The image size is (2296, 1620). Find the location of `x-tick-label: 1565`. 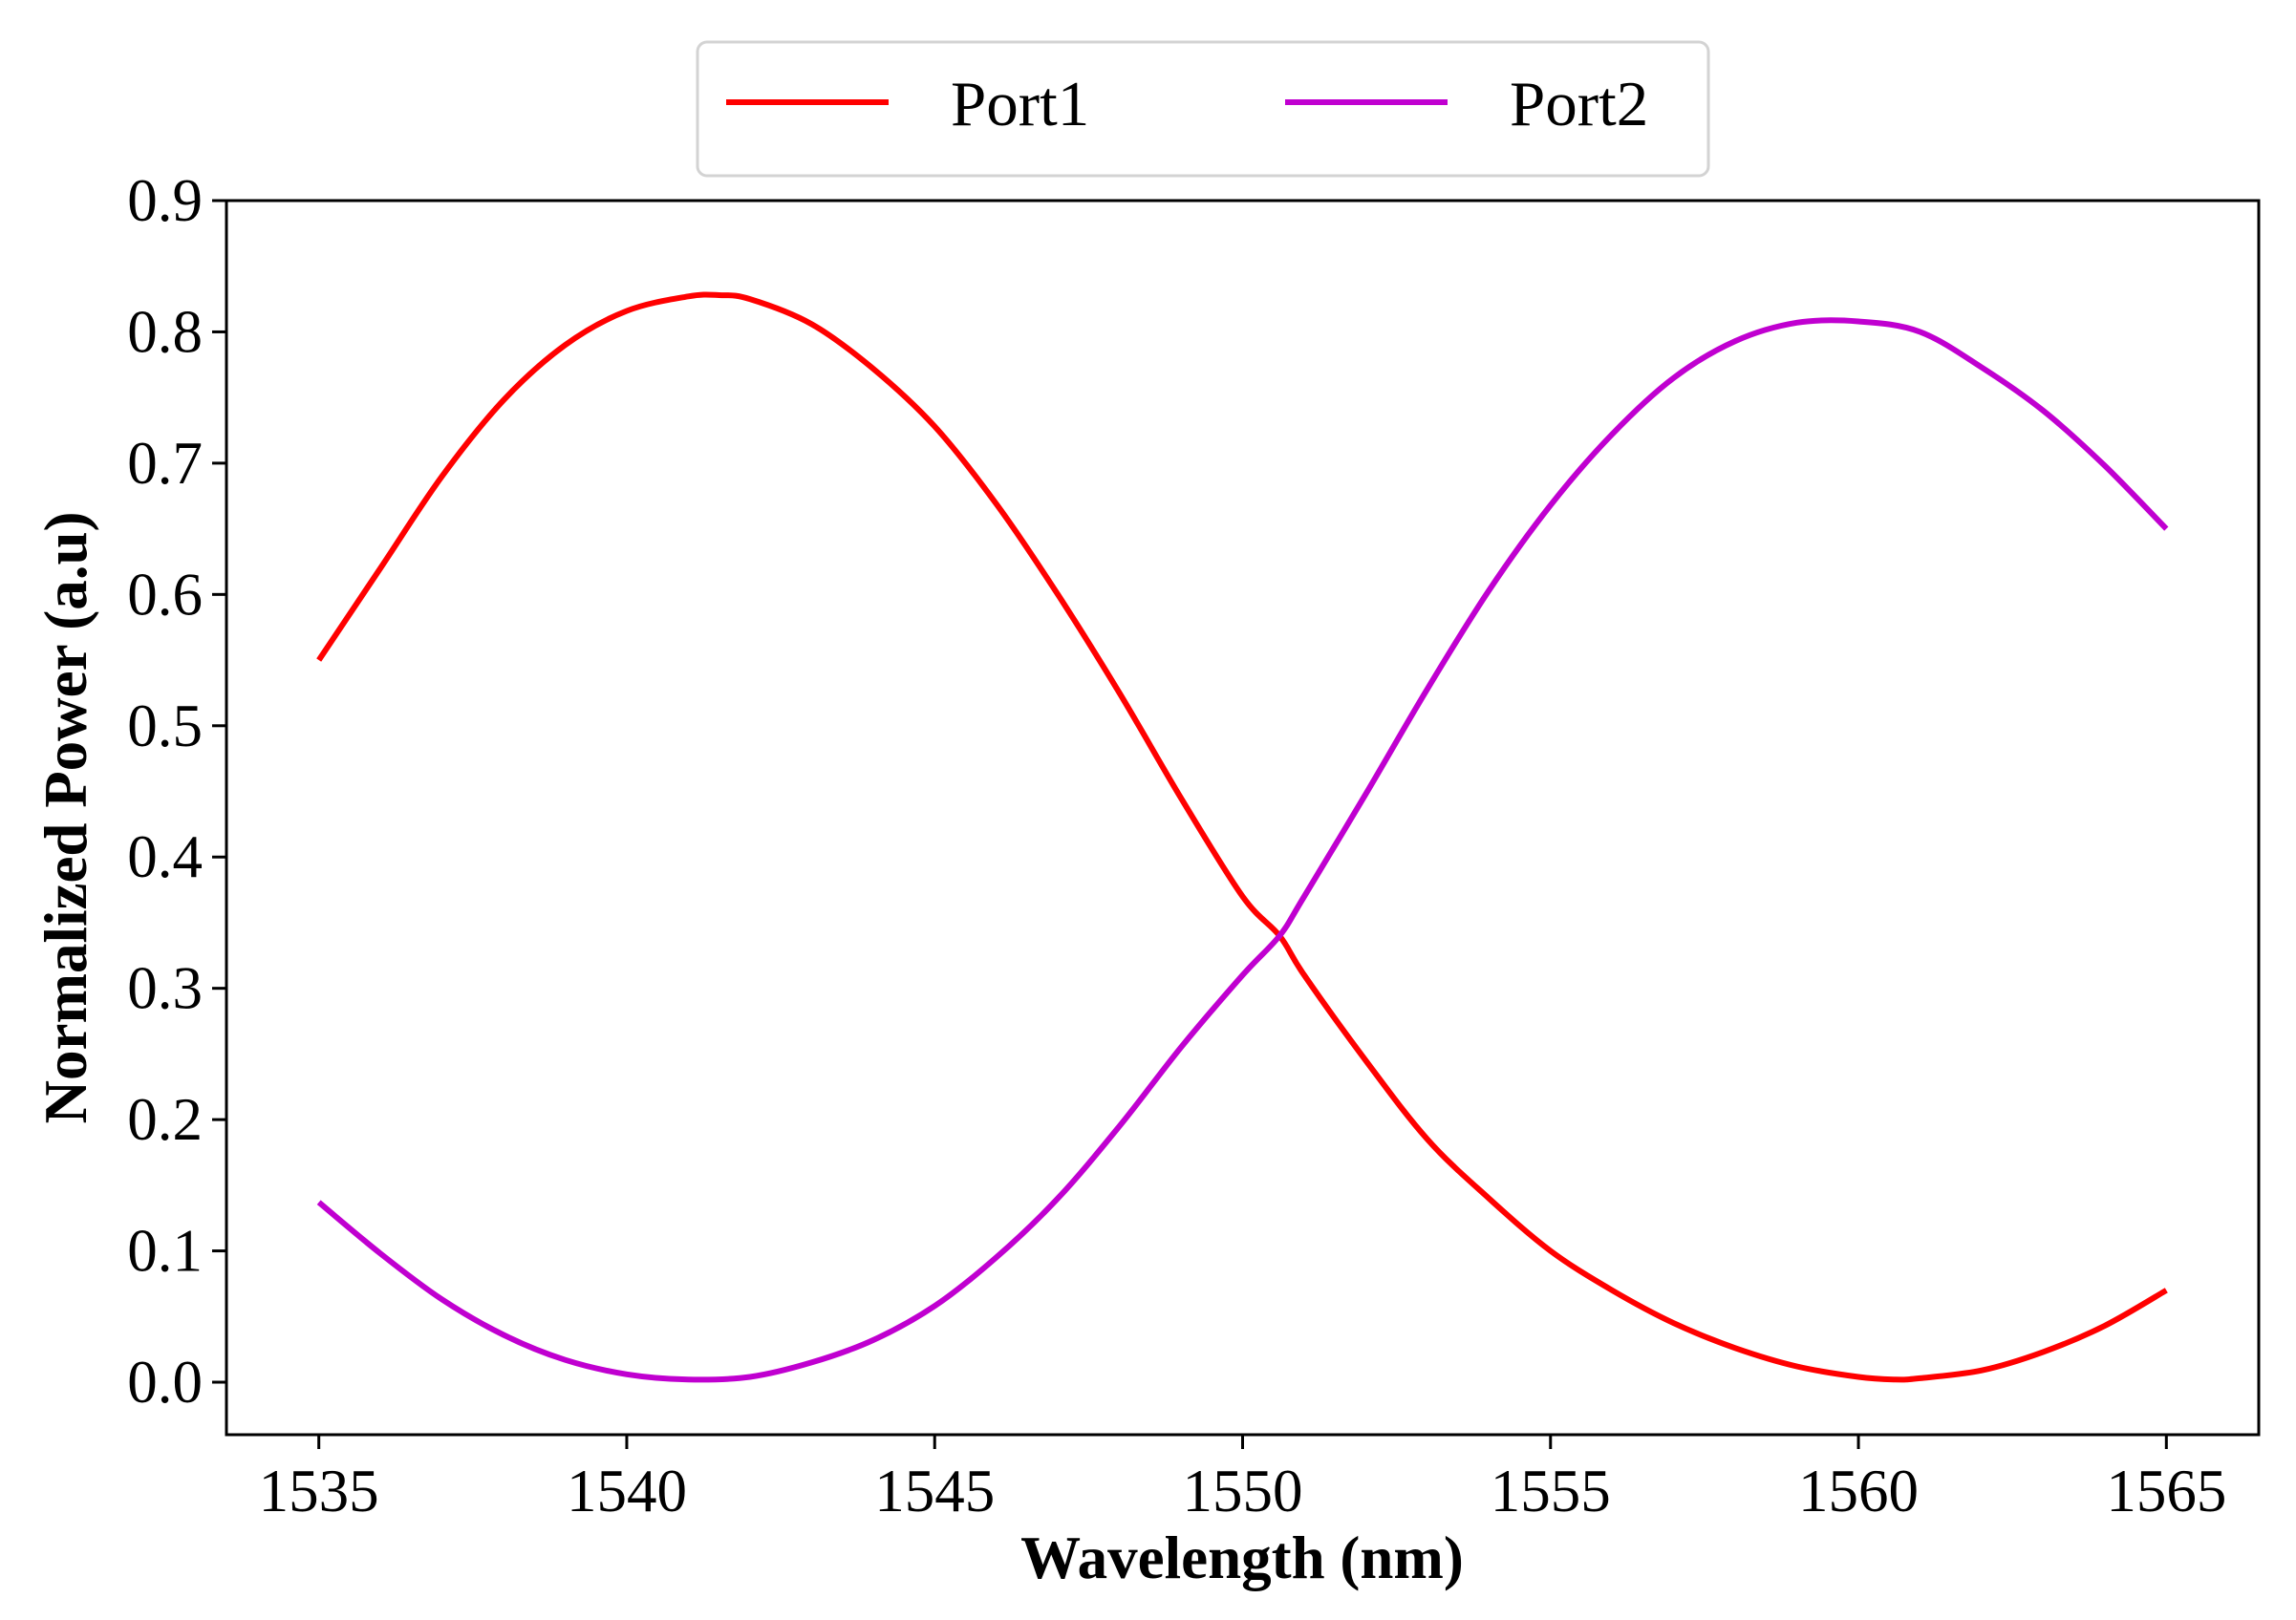

x-tick-label: 1565 is located at coordinates (2166, 1491).